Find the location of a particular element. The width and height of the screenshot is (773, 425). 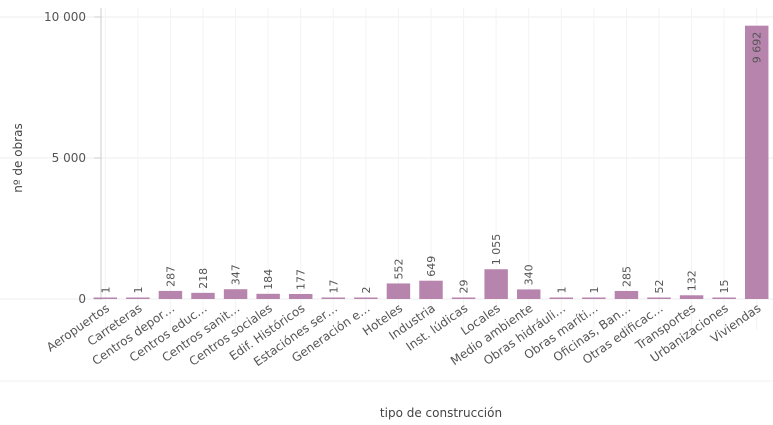

data-label: 52 is located at coordinates (659, 287).